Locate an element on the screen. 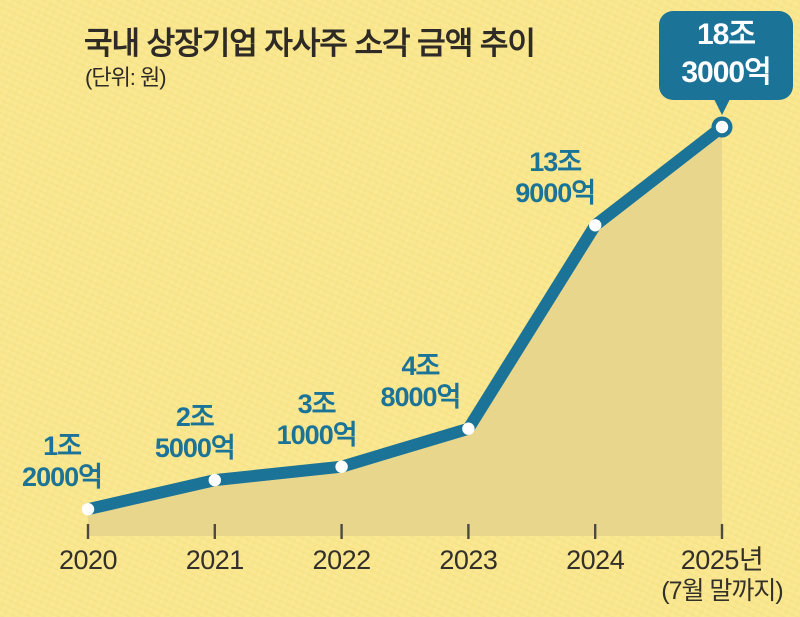 This screenshot has height=617, width=800. point-value-label: 13조 9000억 is located at coordinates (555, 178).